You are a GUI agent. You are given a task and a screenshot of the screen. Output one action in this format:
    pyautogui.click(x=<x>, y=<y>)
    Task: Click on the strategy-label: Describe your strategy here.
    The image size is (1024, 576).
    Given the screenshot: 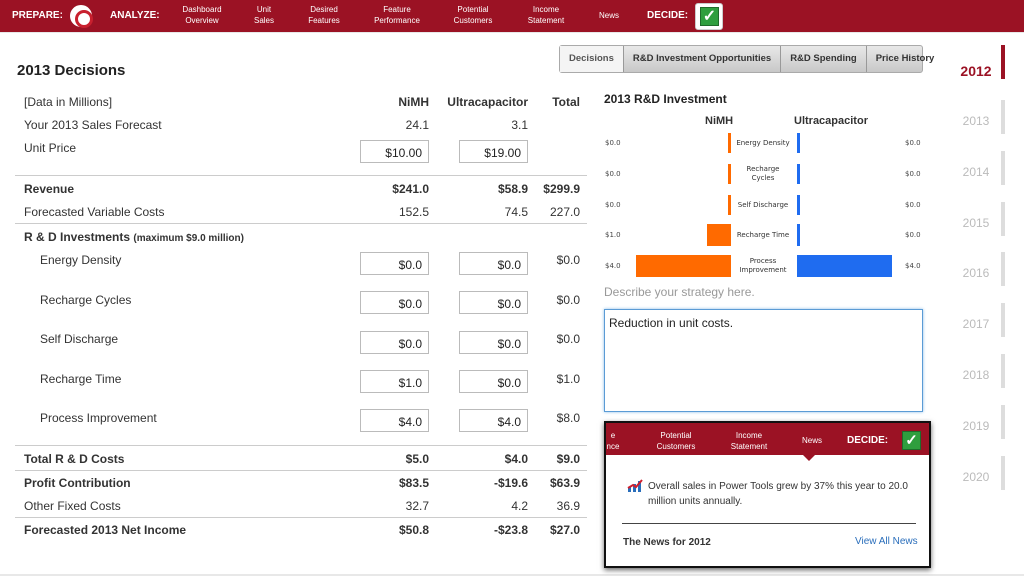 What is the action you would take?
    pyautogui.click(x=679, y=292)
    